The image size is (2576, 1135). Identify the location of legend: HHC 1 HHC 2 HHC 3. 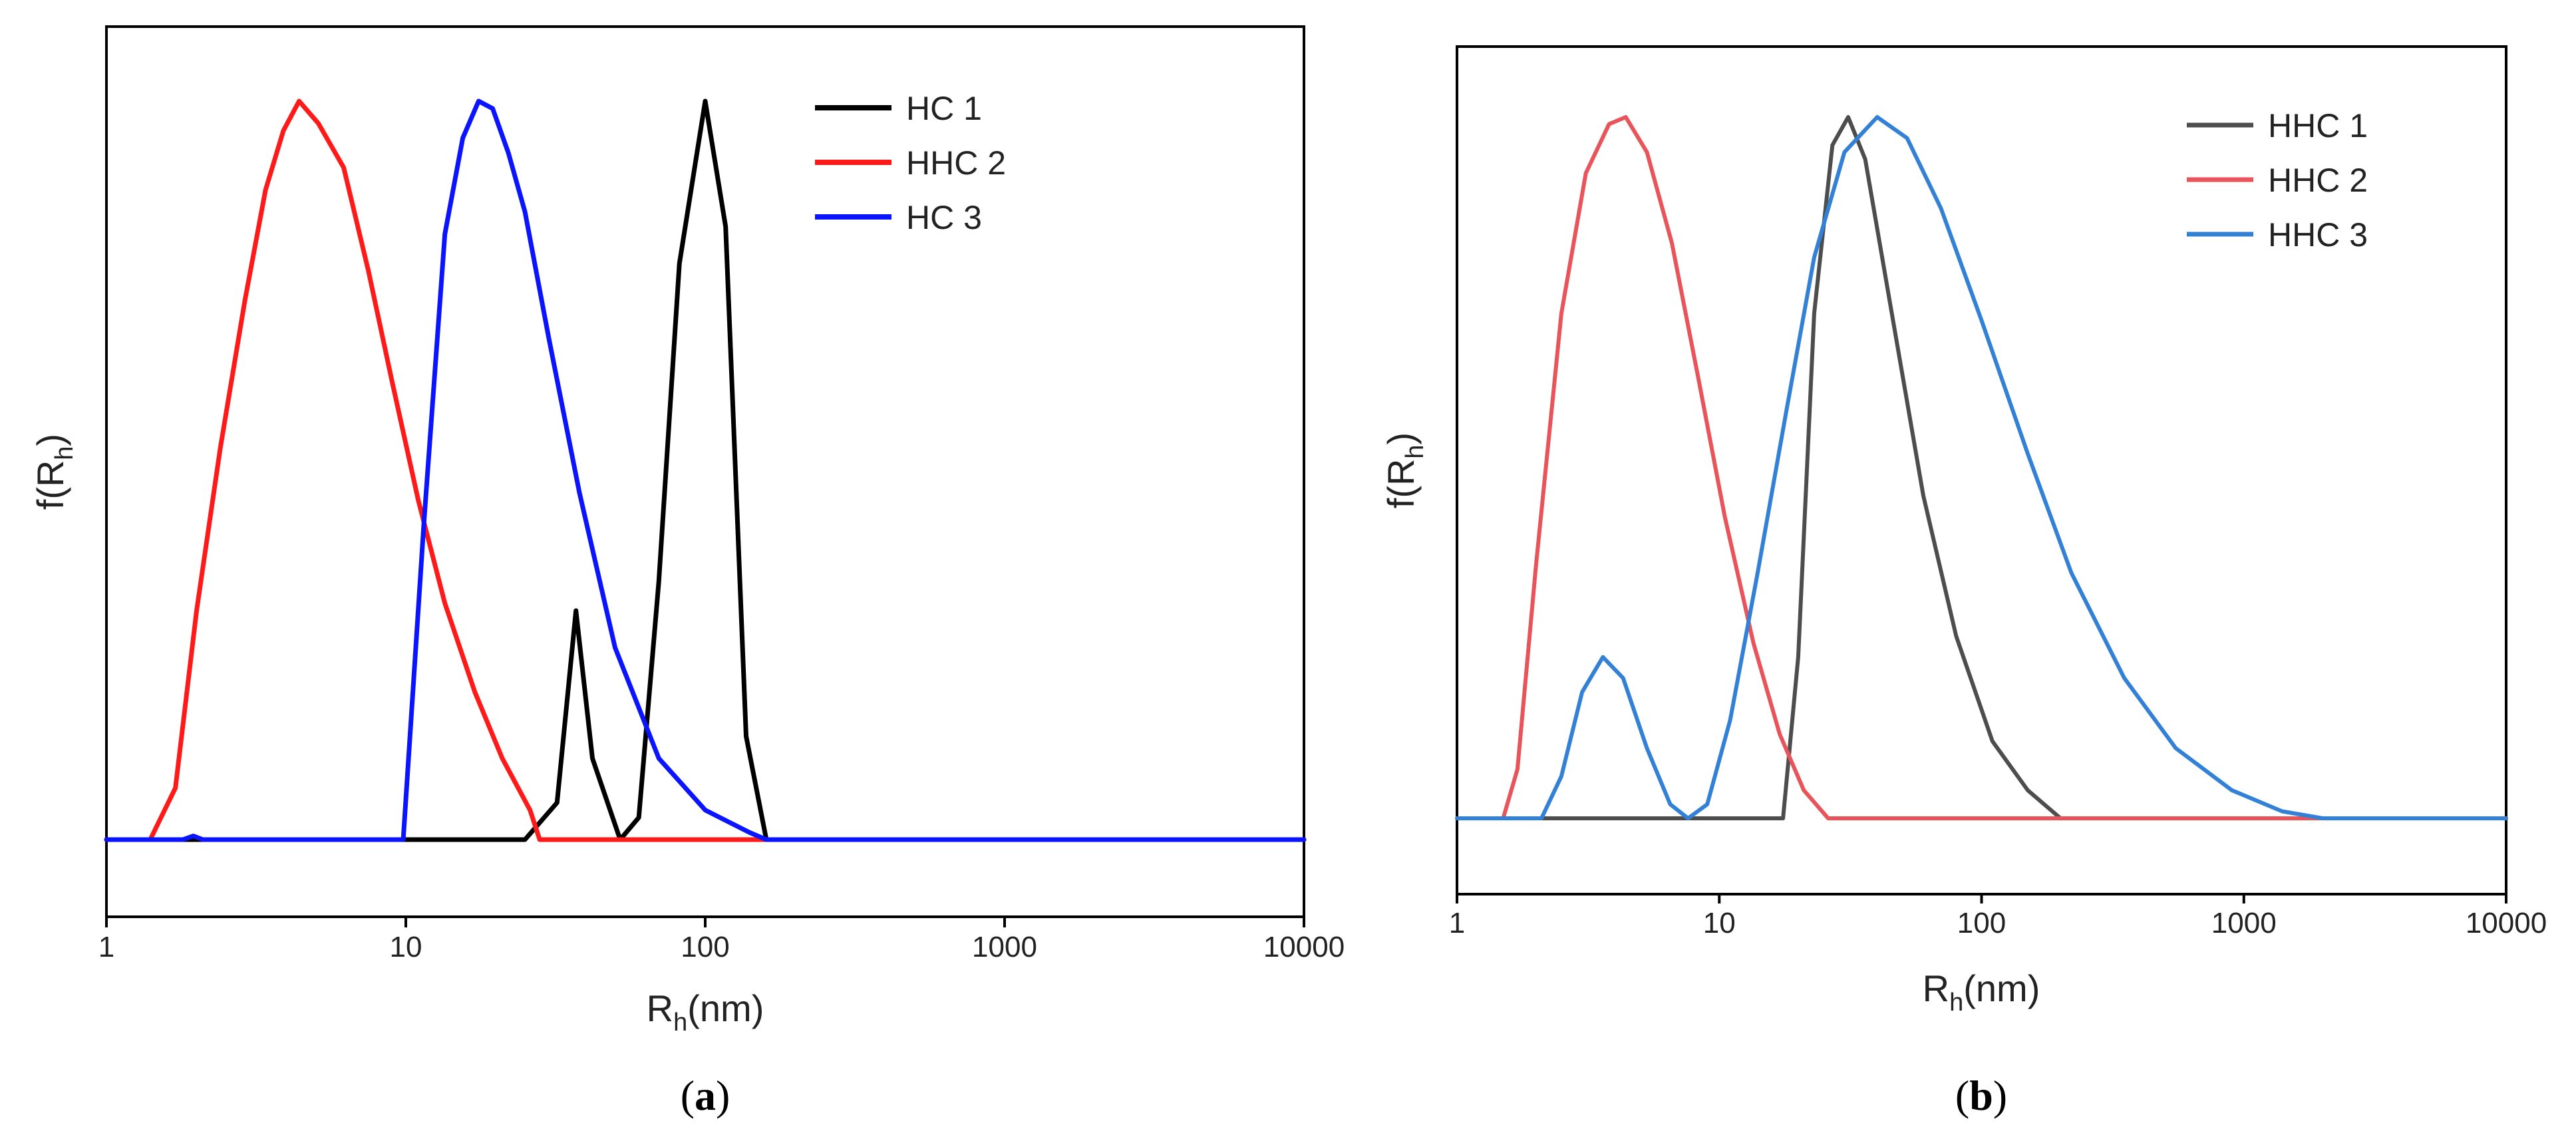
(2277, 180).